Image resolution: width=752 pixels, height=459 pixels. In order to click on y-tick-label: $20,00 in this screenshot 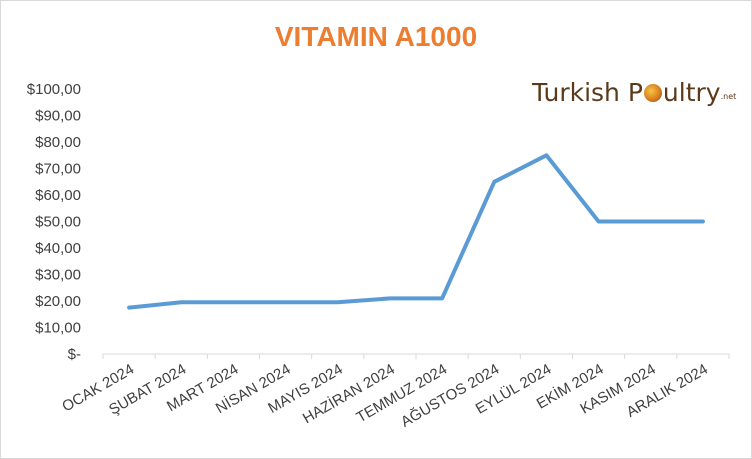, I will do `click(58, 301)`.